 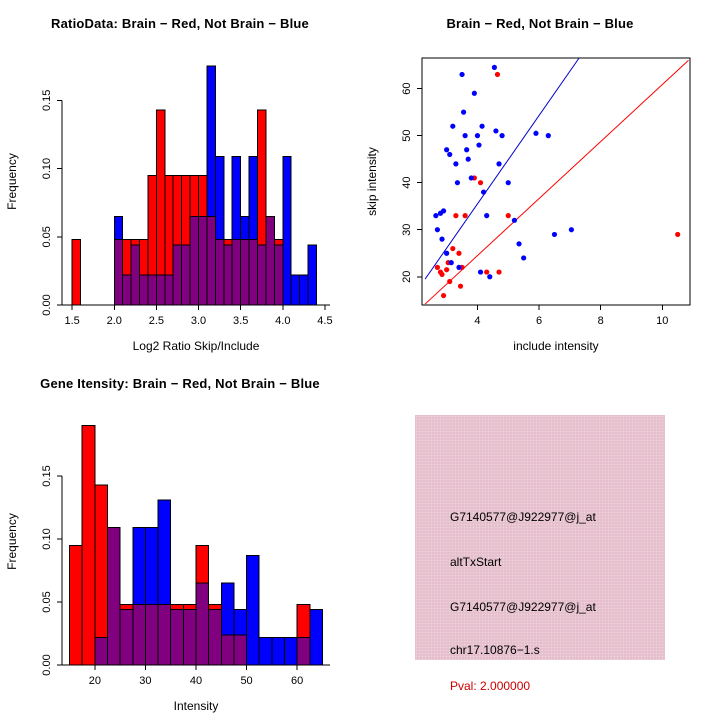 I want to click on svg-text: include intensity, so click(x=555, y=346).